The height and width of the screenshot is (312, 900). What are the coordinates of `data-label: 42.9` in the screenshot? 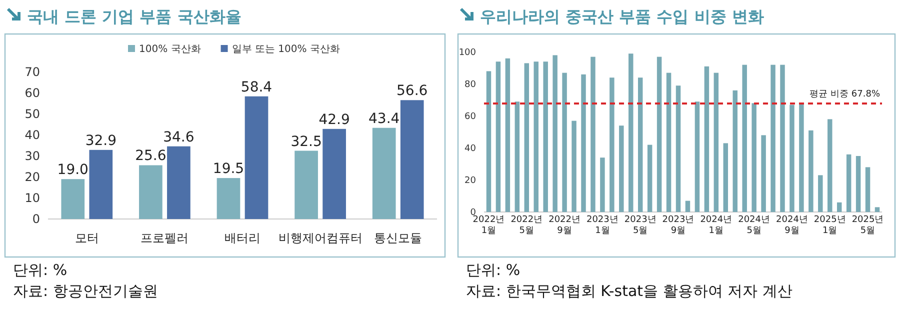 It's located at (334, 120).